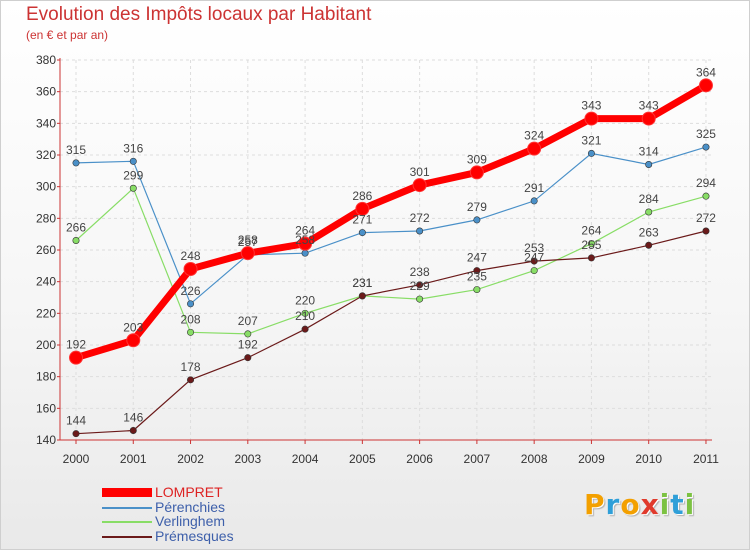 The width and height of the screenshot is (750, 550). What do you see at coordinates (46, 313) in the screenshot?
I see `y-tick-label: 220` at bounding box center [46, 313].